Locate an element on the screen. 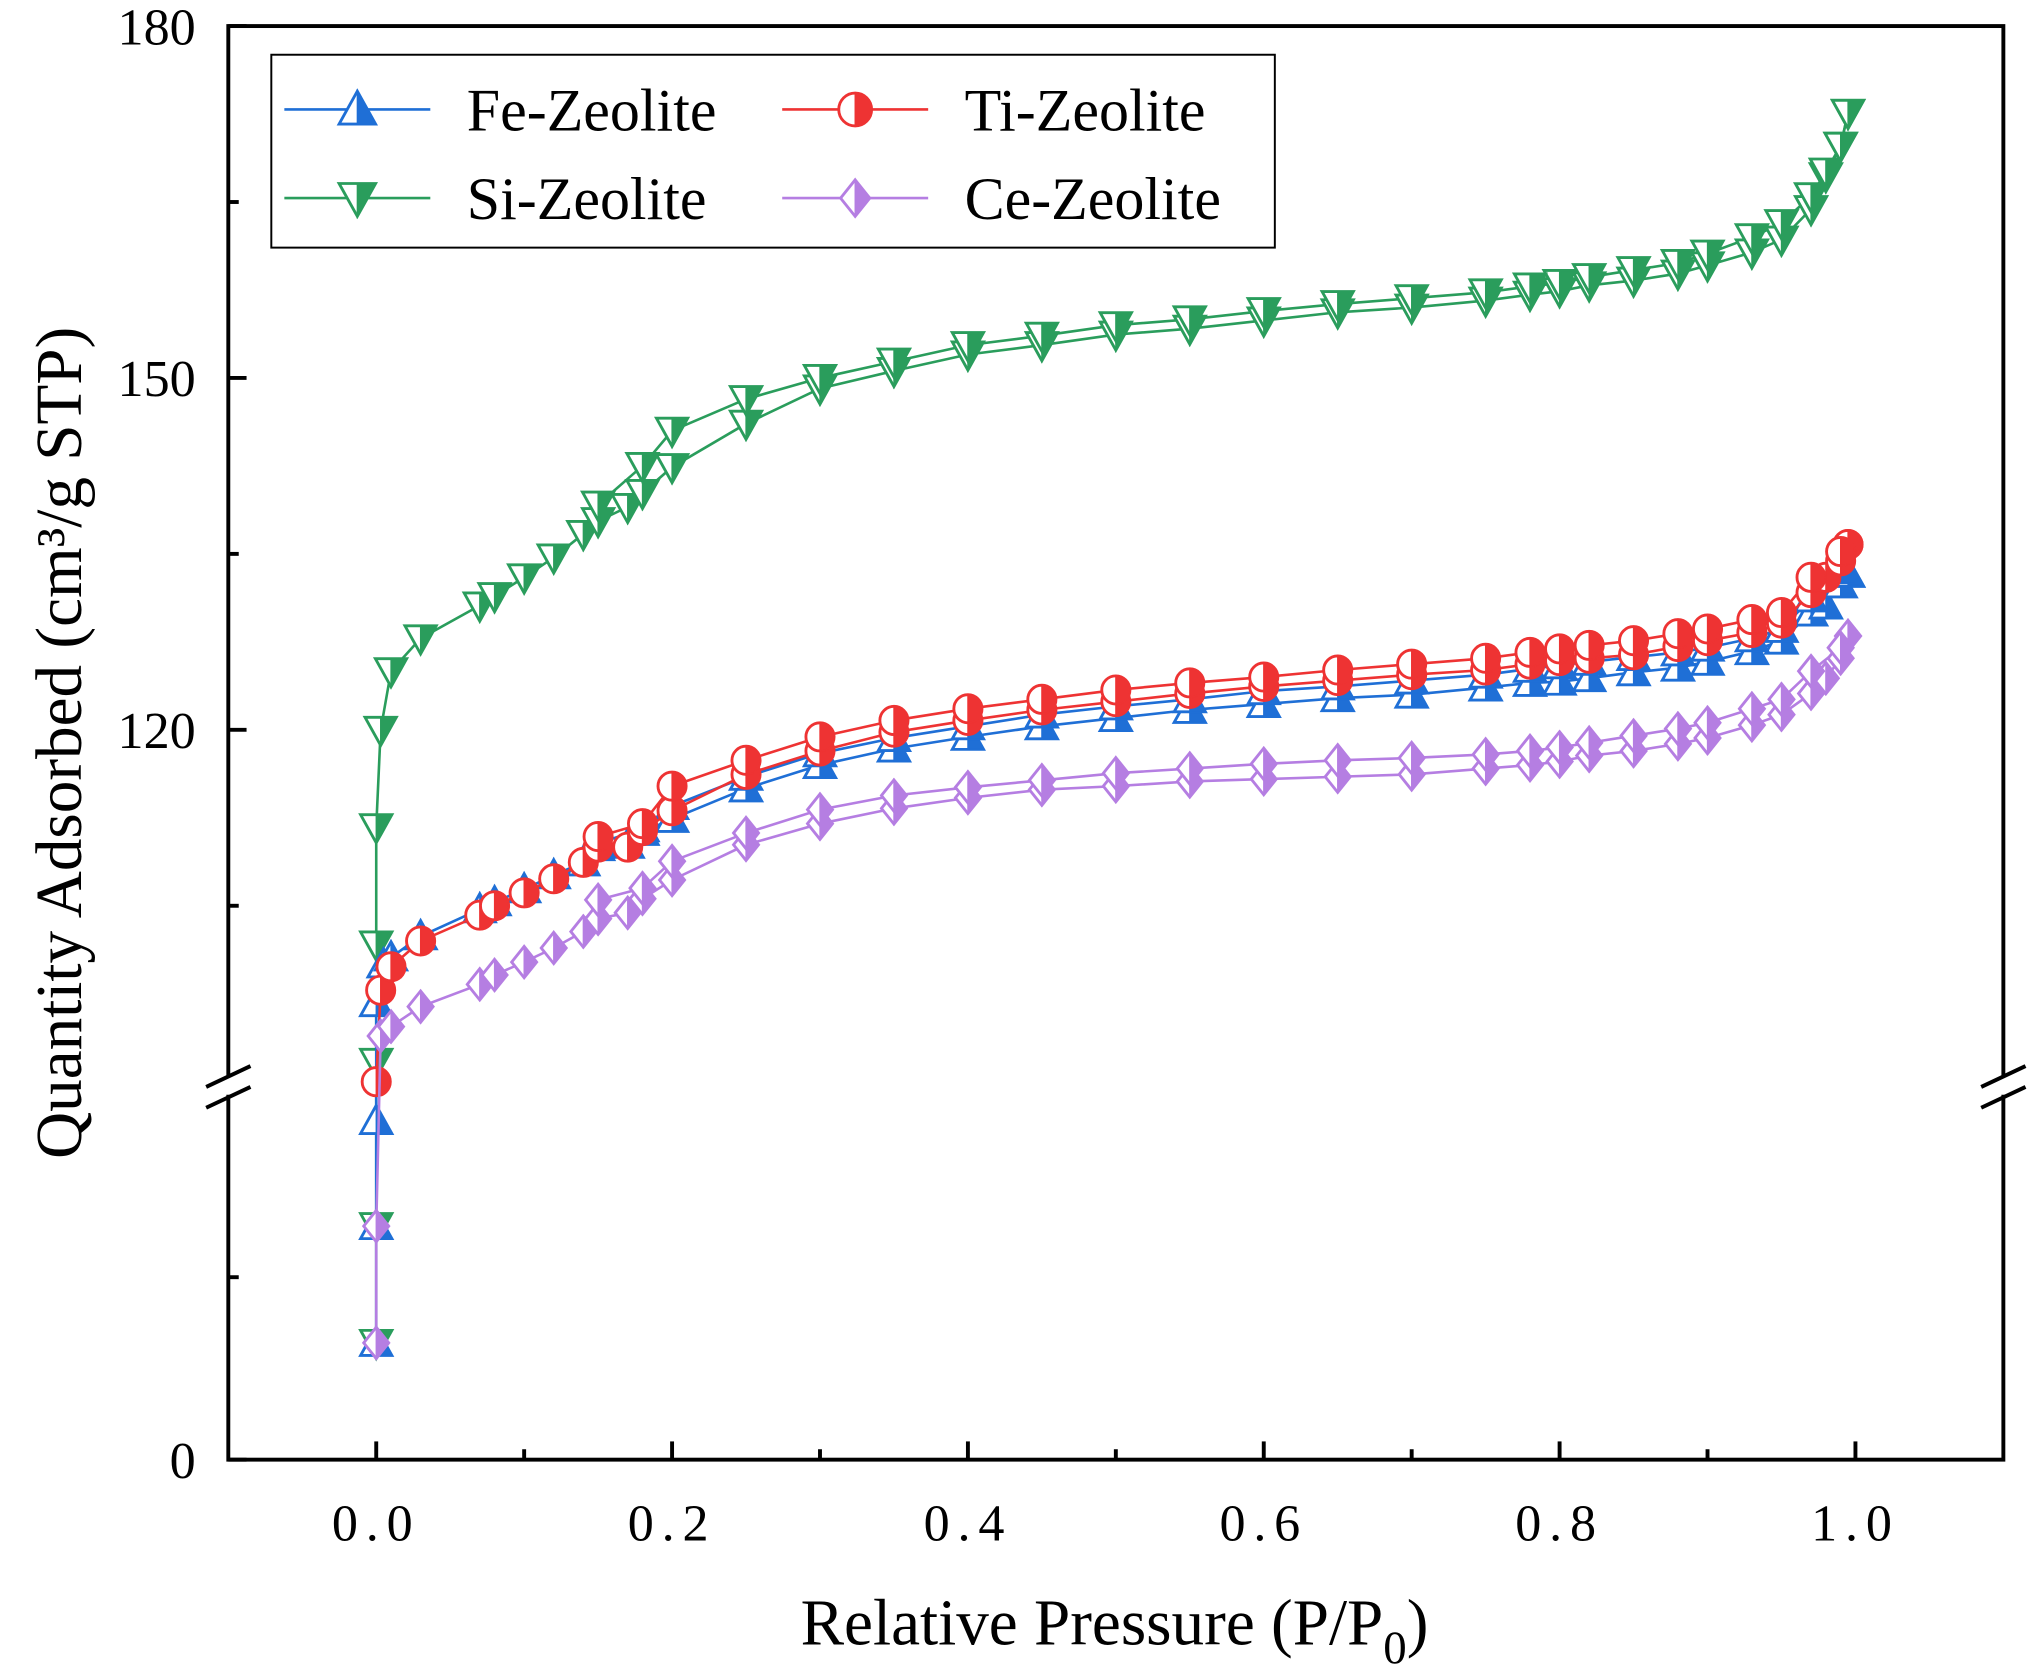 This screenshot has height=1676, width=2044. desorption-line is located at coordinates (1223, 768).